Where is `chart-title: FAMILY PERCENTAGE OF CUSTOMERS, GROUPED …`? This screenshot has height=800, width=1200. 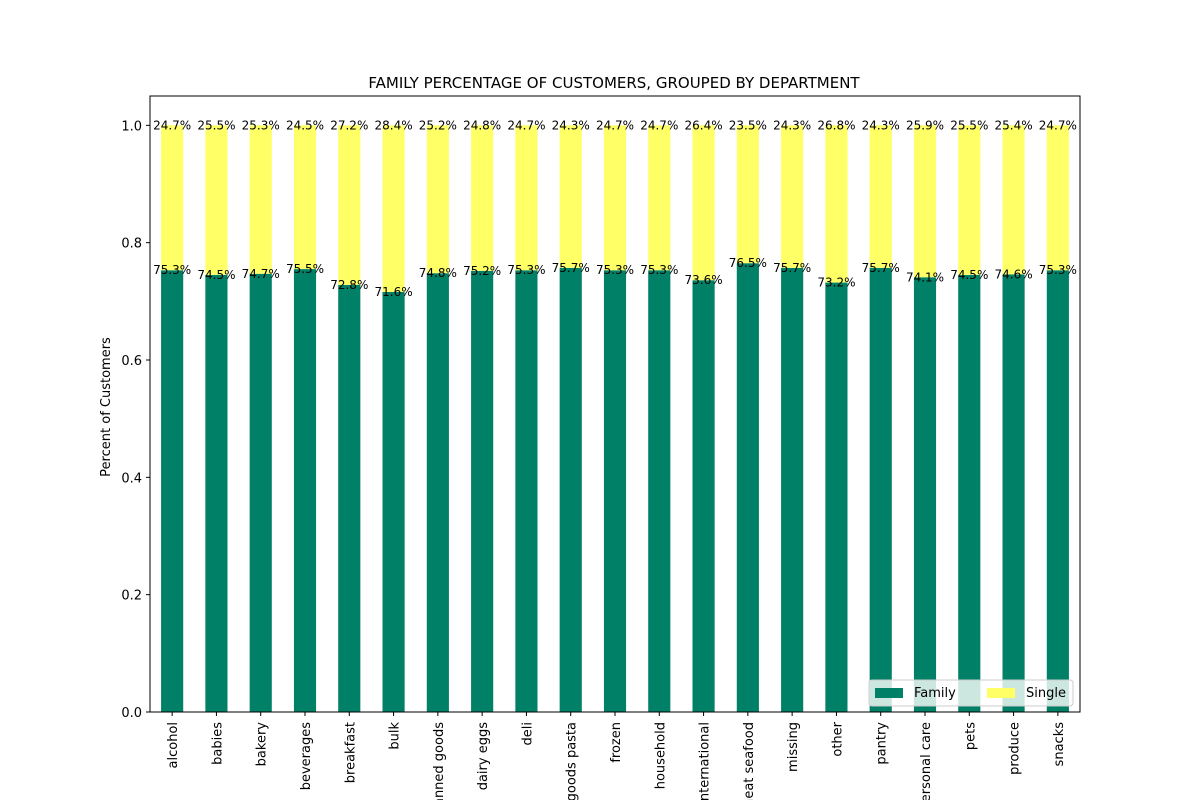 chart-title: FAMILY PERCENTAGE OF CUSTOMERS, GROUPED … is located at coordinates (614, 83).